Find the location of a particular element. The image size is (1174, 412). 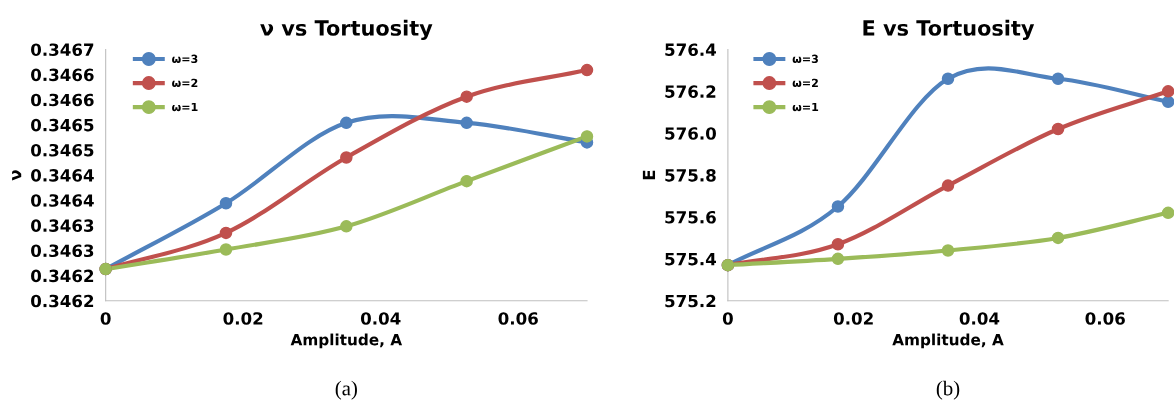

y-axis-title: ν is located at coordinates (17, 175).